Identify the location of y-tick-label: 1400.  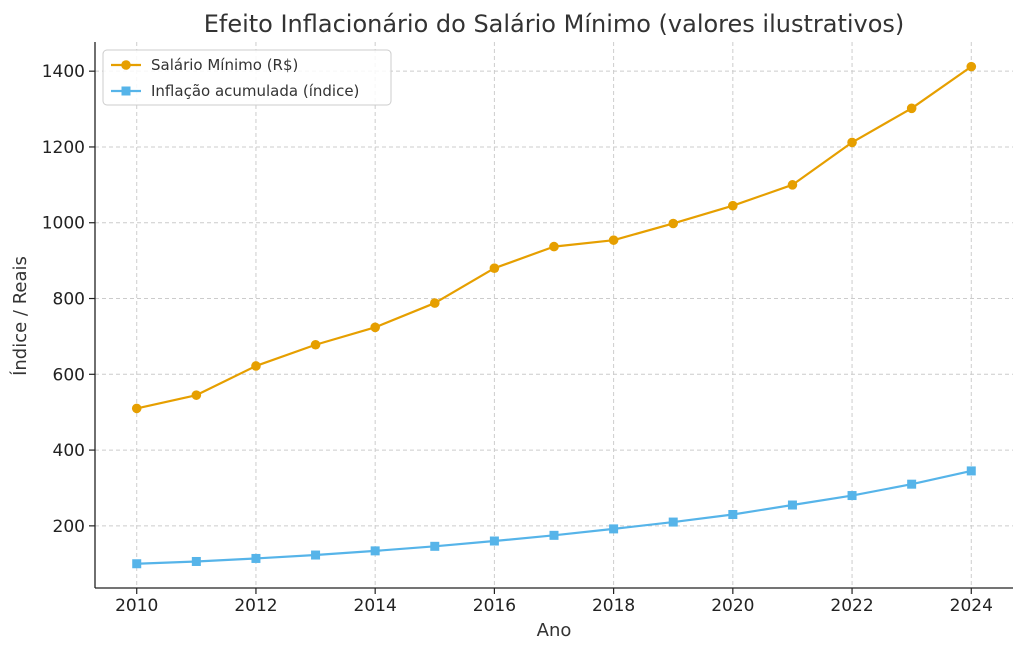
(63, 72).